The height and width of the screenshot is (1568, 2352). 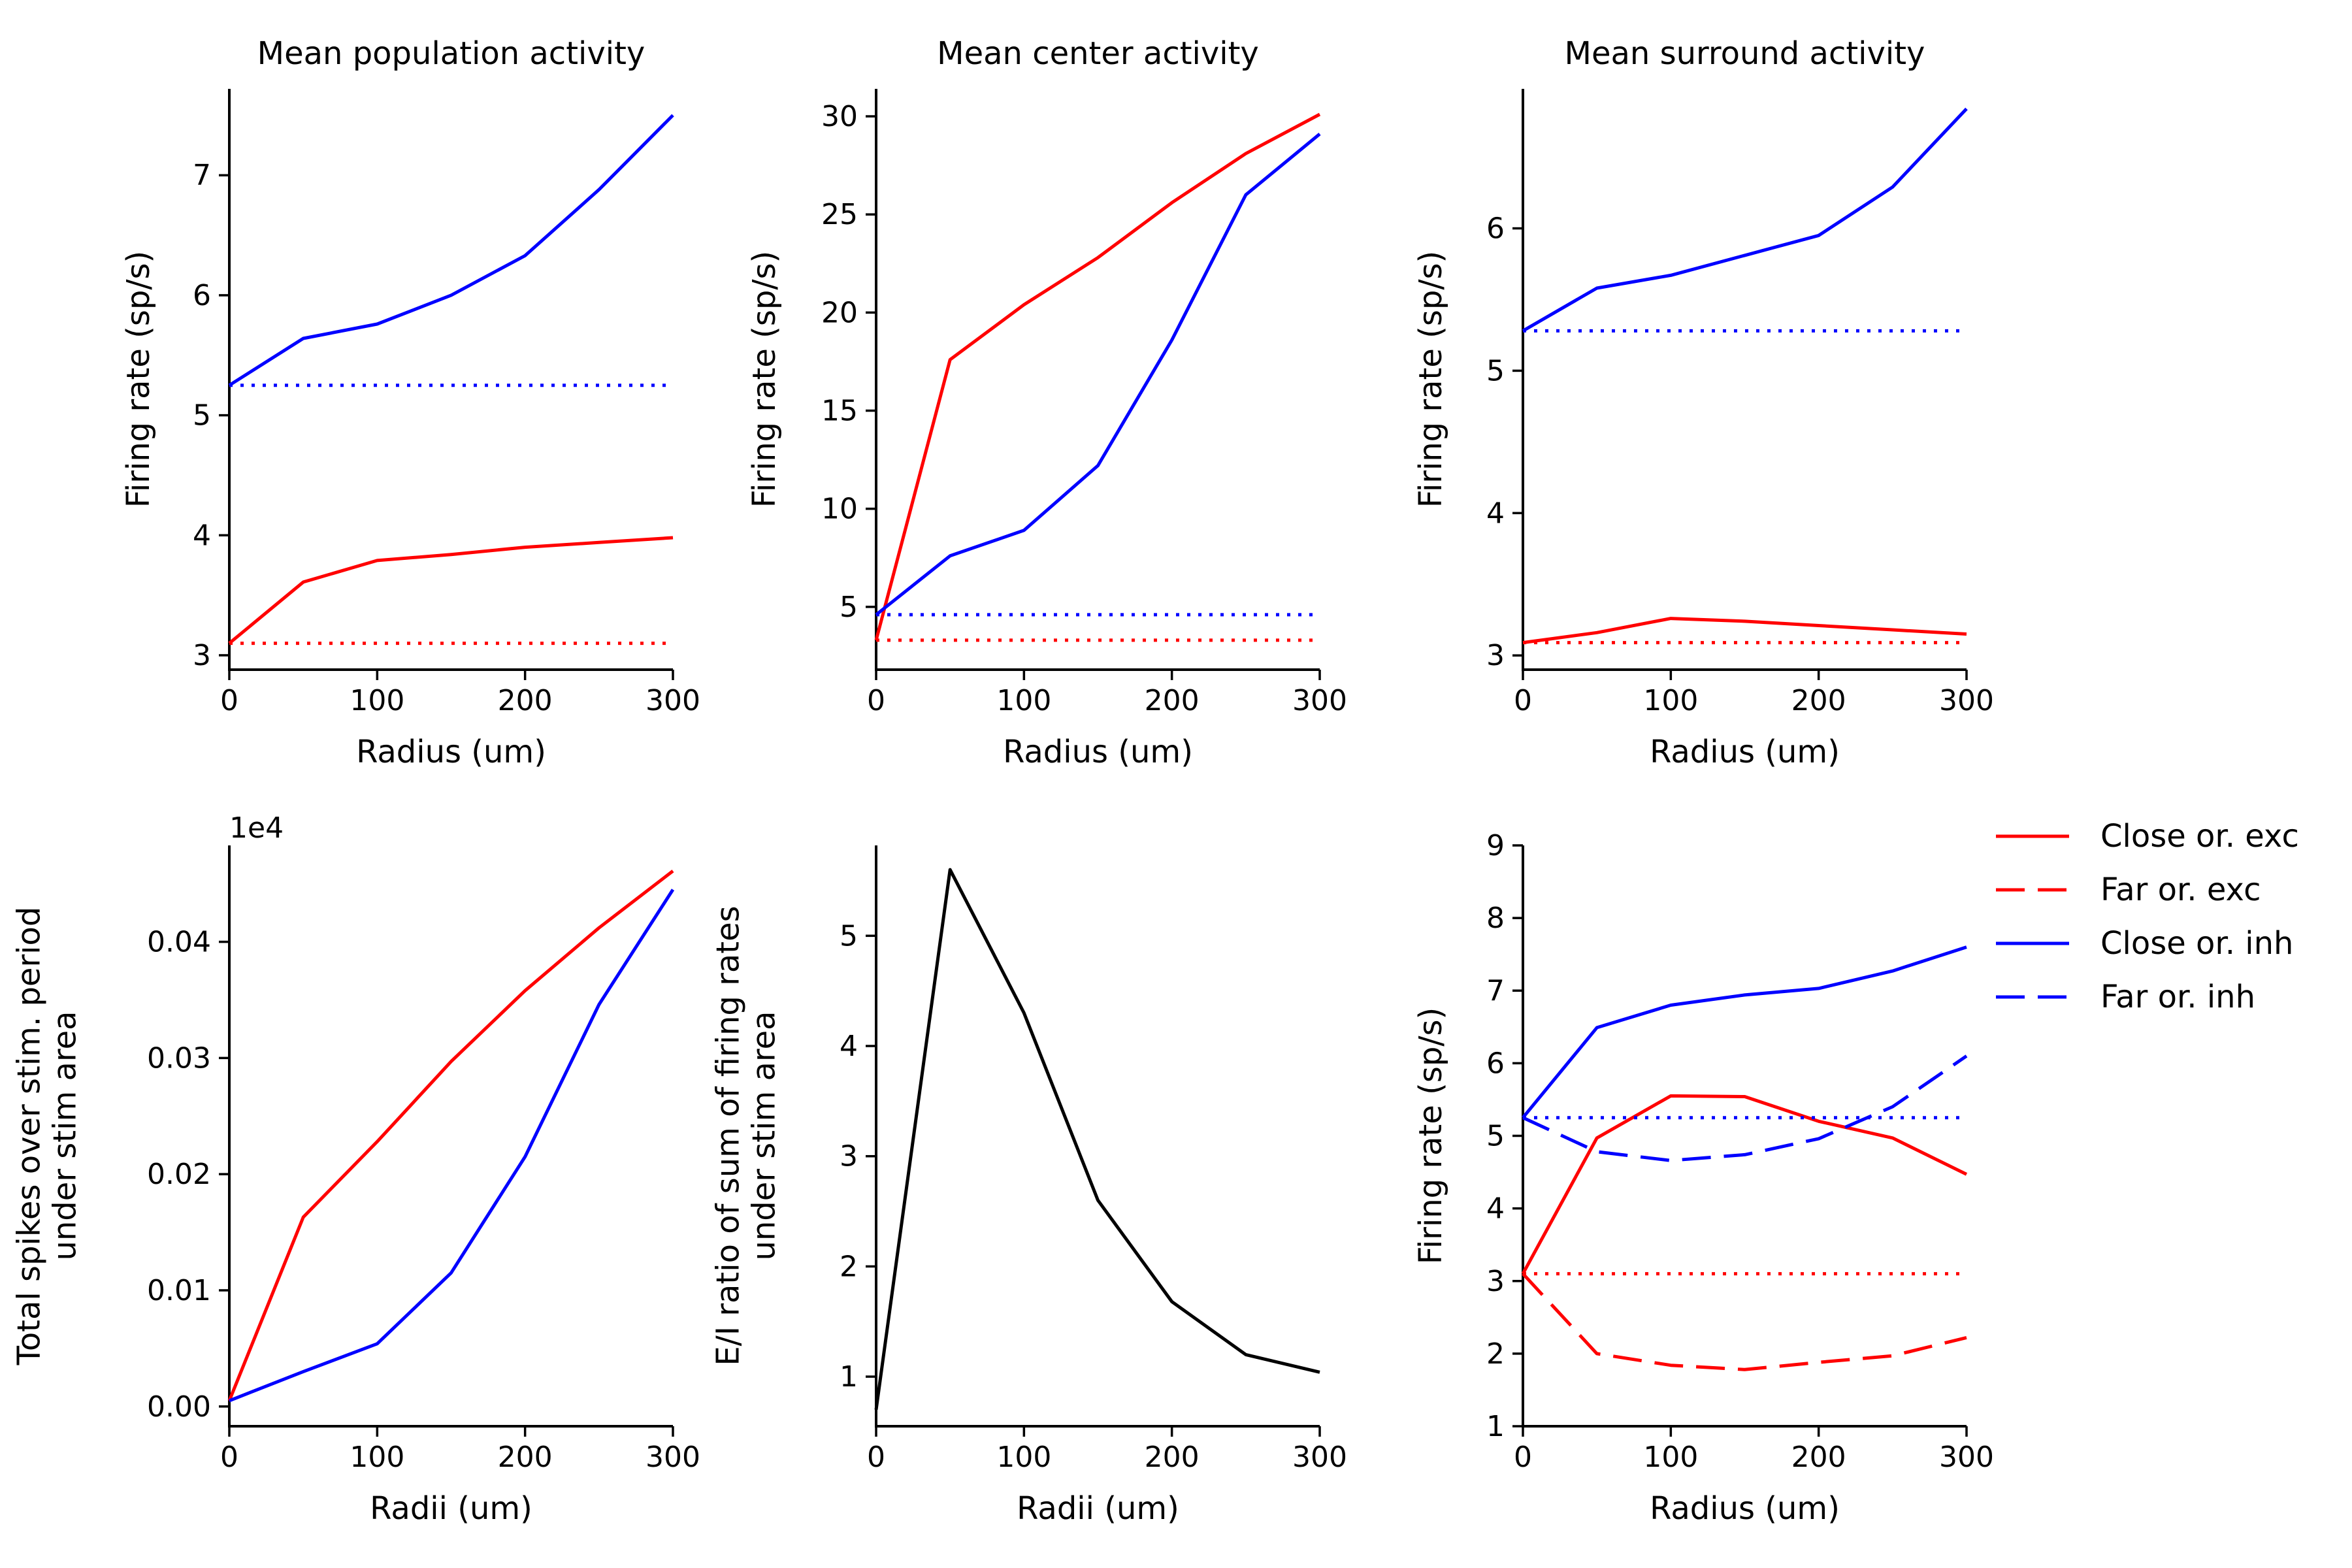 I want to click on y-axis-label: Total spikes over stim. period, so click(x=29, y=1136).